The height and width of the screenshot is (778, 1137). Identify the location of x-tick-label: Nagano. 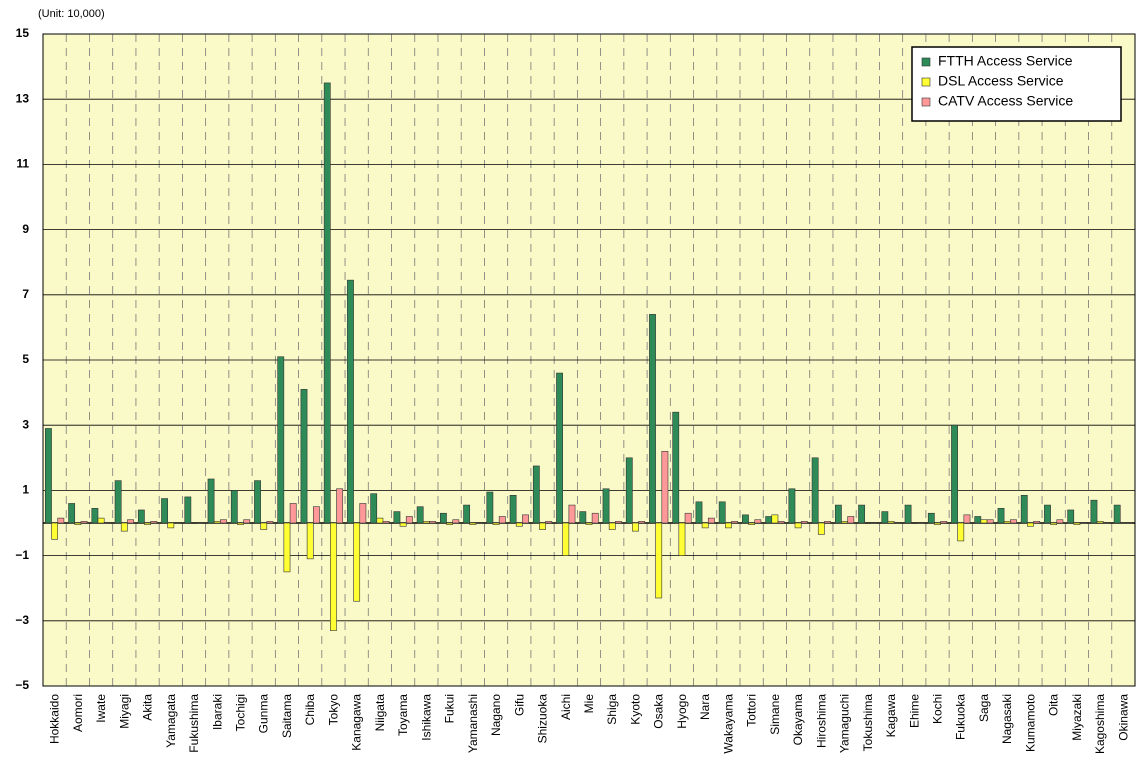
(496, 715).